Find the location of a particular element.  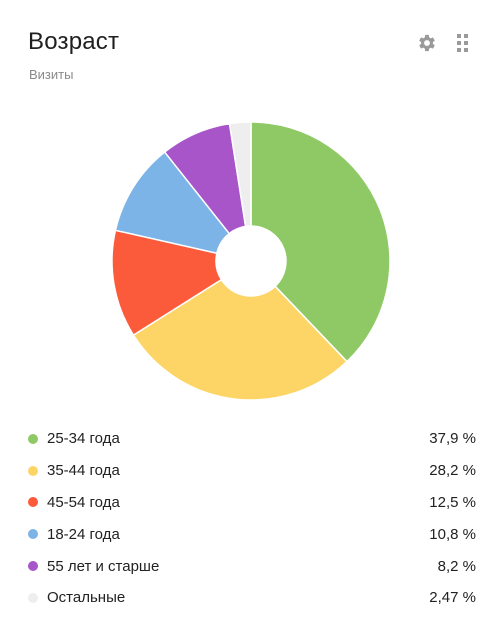

legend-label: 55 лет и старше is located at coordinates (103, 566).